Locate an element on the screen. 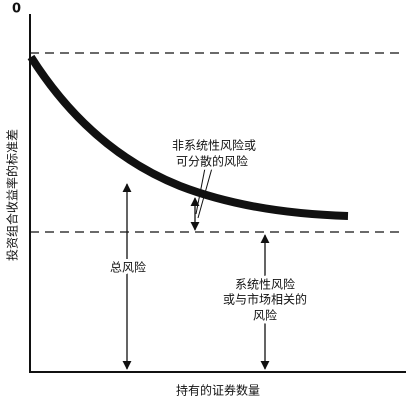 This screenshot has height=400, width=418. annotation: 或与市场相关的 is located at coordinates (265, 299).